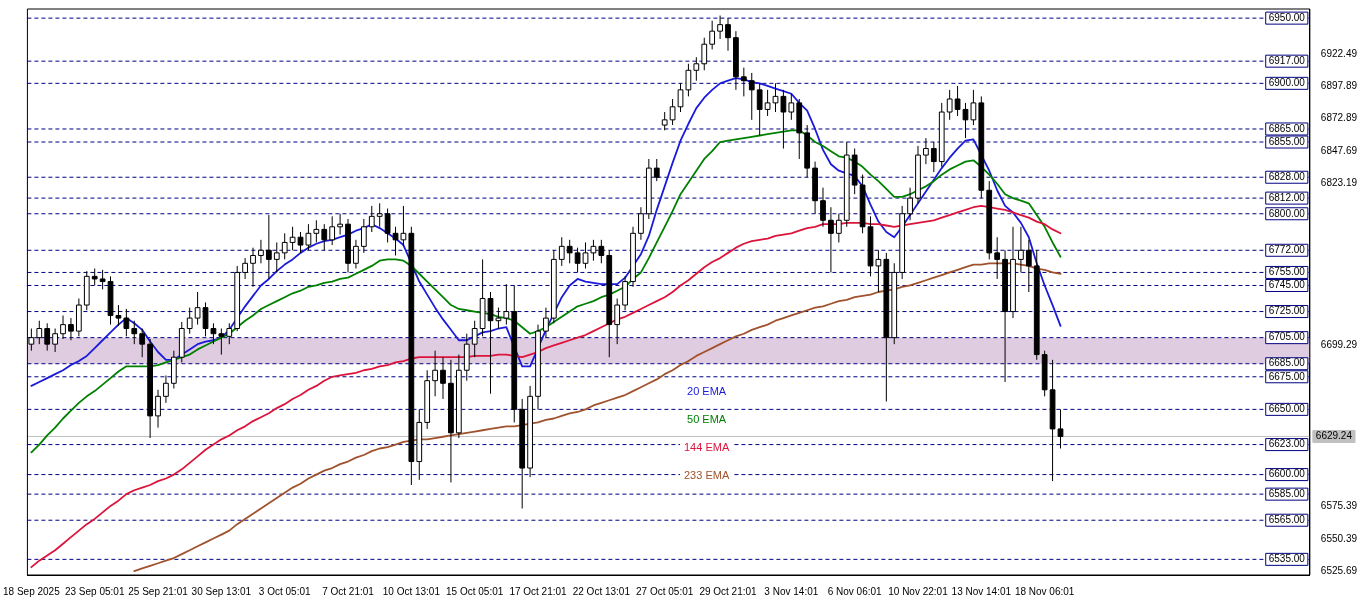 Image resolution: width=1362 pixels, height=603 pixels. I want to click on ref-line-label: 6675.00, so click(1287, 376).